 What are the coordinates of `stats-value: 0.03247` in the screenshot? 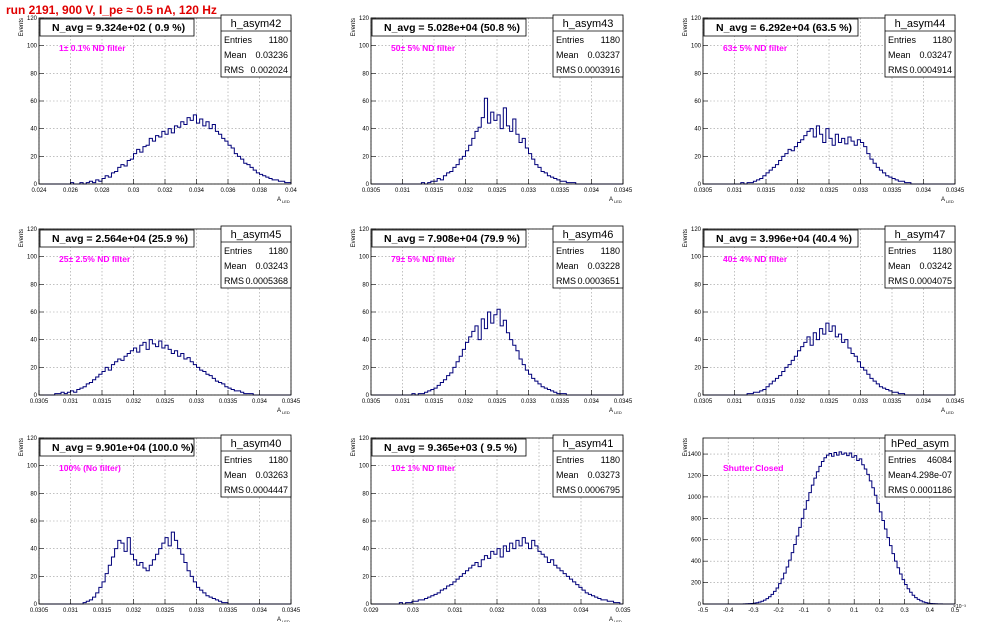 It's located at (935, 55).